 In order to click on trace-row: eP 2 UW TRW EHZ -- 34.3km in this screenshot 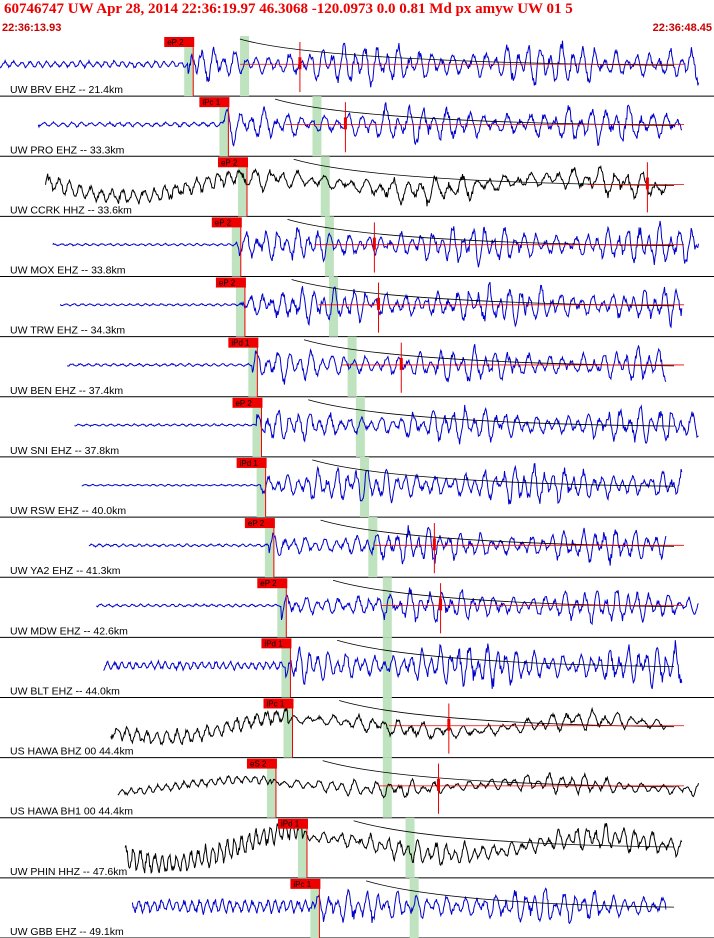, I will do `click(357, 307)`.